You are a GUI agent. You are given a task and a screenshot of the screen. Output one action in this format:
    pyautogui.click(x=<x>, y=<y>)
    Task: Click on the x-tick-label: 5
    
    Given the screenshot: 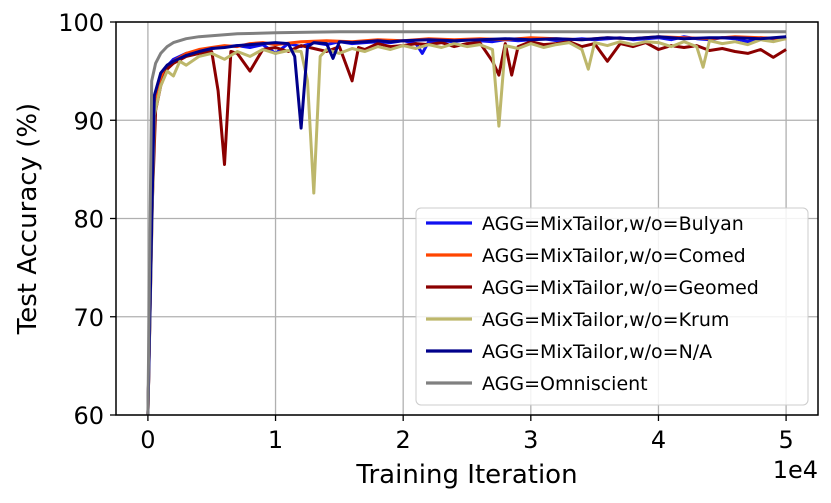 What is the action you would take?
    pyautogui.click(x=785, y=440)
    